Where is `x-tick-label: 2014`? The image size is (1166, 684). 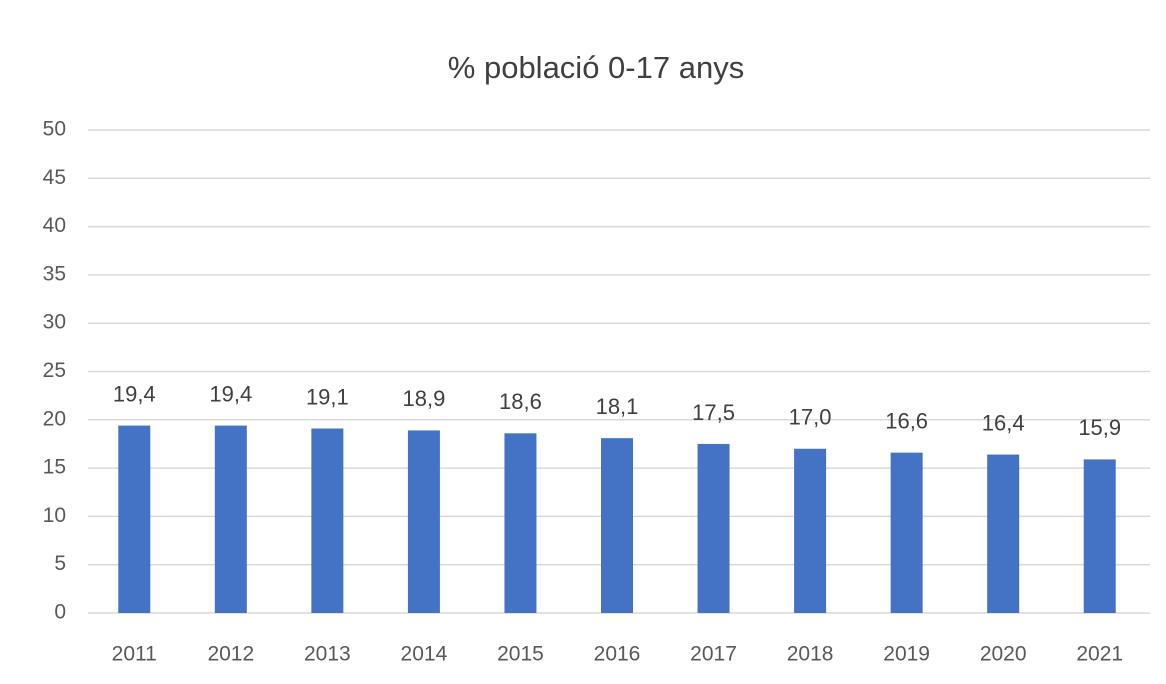 x-tick-label: 2014 is located at coordinates (424, 654).